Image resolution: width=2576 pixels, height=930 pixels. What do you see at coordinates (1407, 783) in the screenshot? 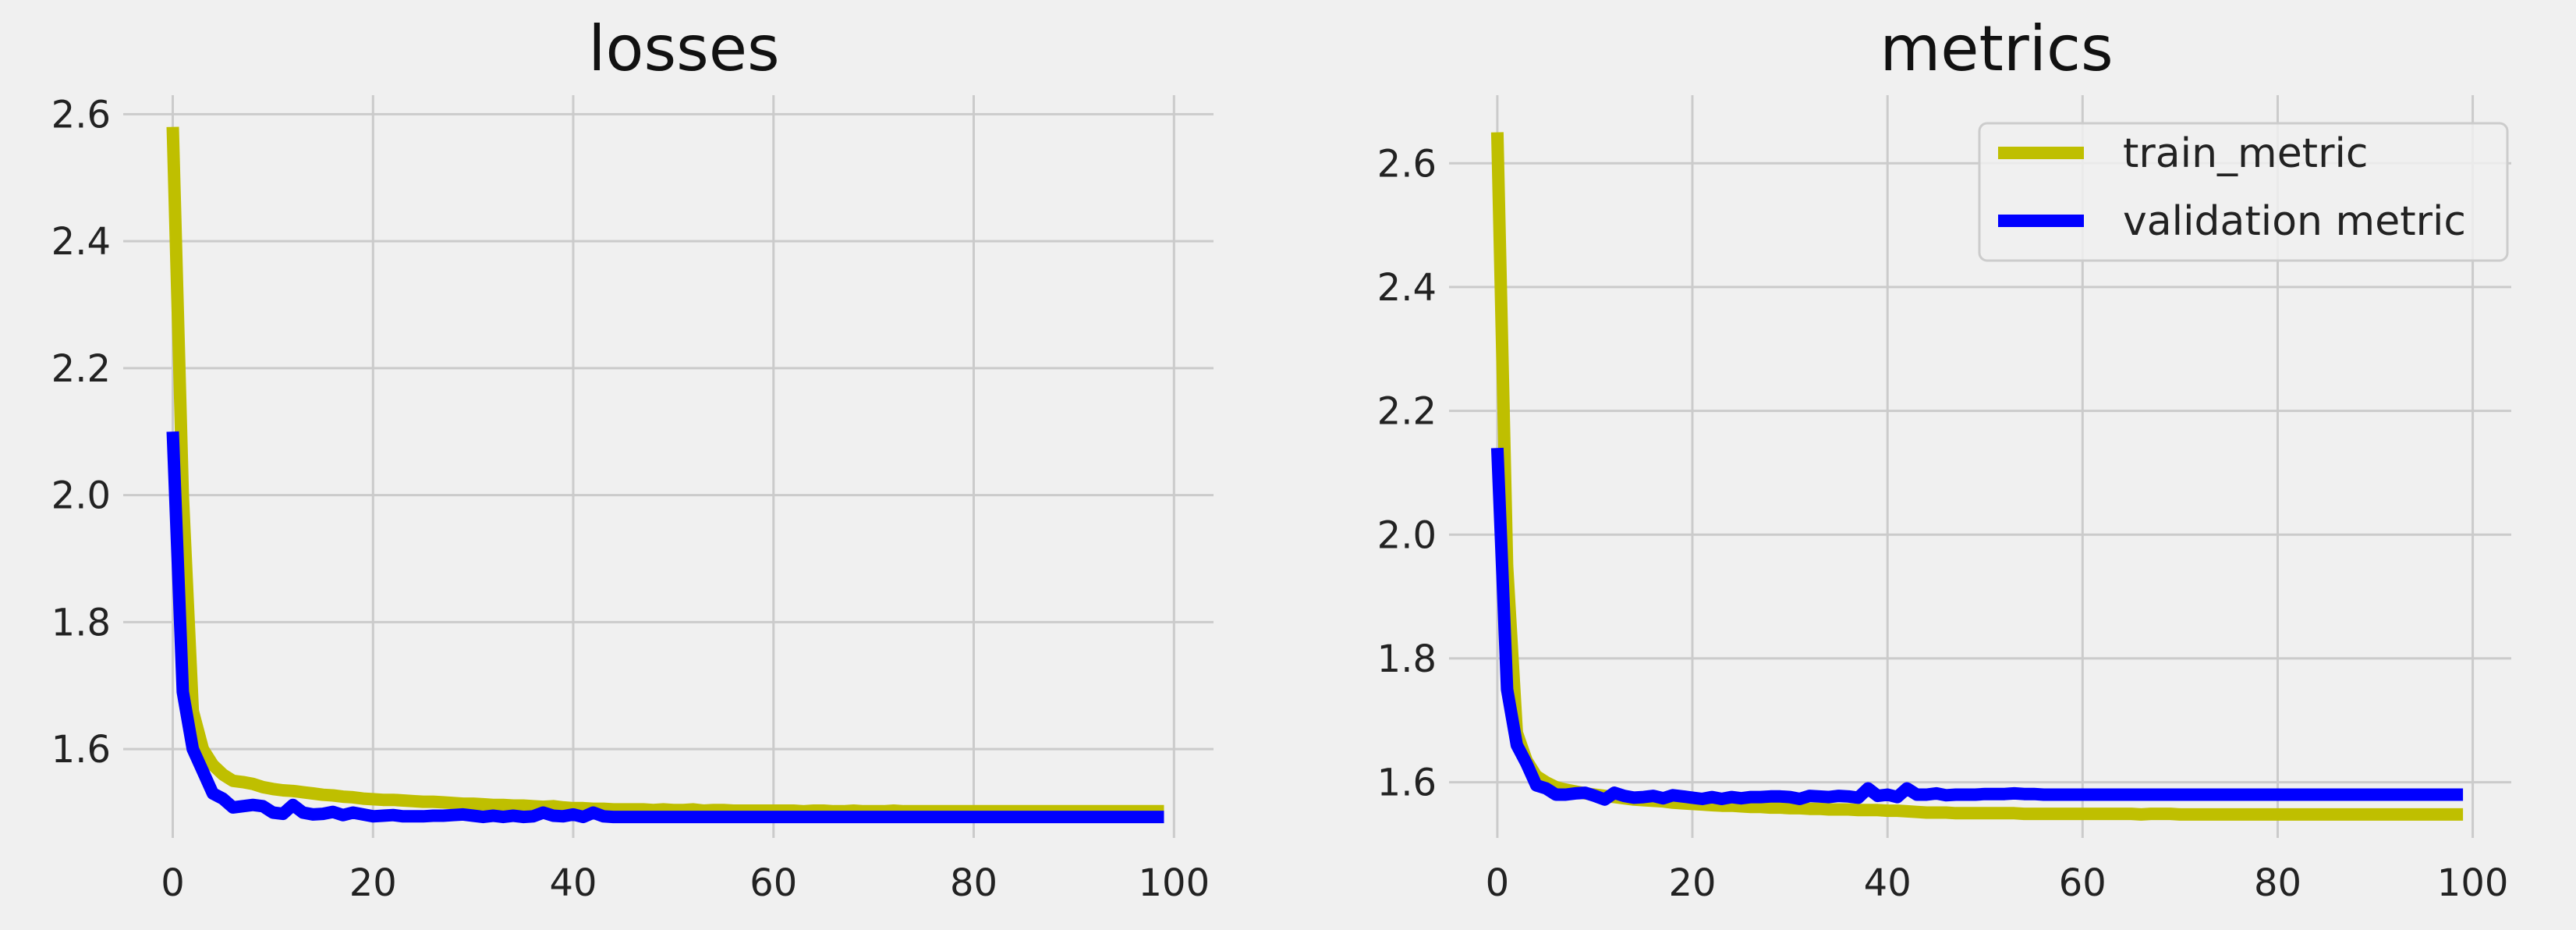
I see `metrics-y-tick-label: 1.6` at bounding box center [1407, 783].